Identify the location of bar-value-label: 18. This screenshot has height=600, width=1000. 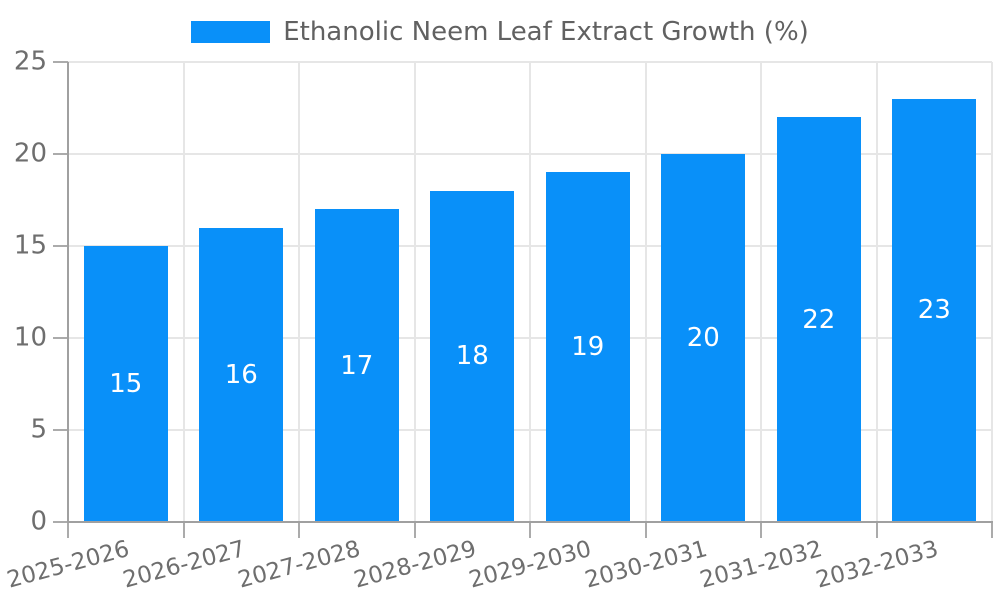
(472, 356).